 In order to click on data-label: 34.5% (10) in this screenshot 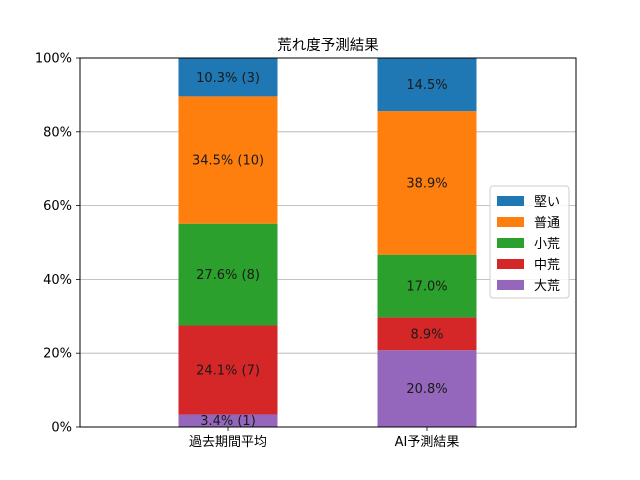, I will do `click(228, 161)`.